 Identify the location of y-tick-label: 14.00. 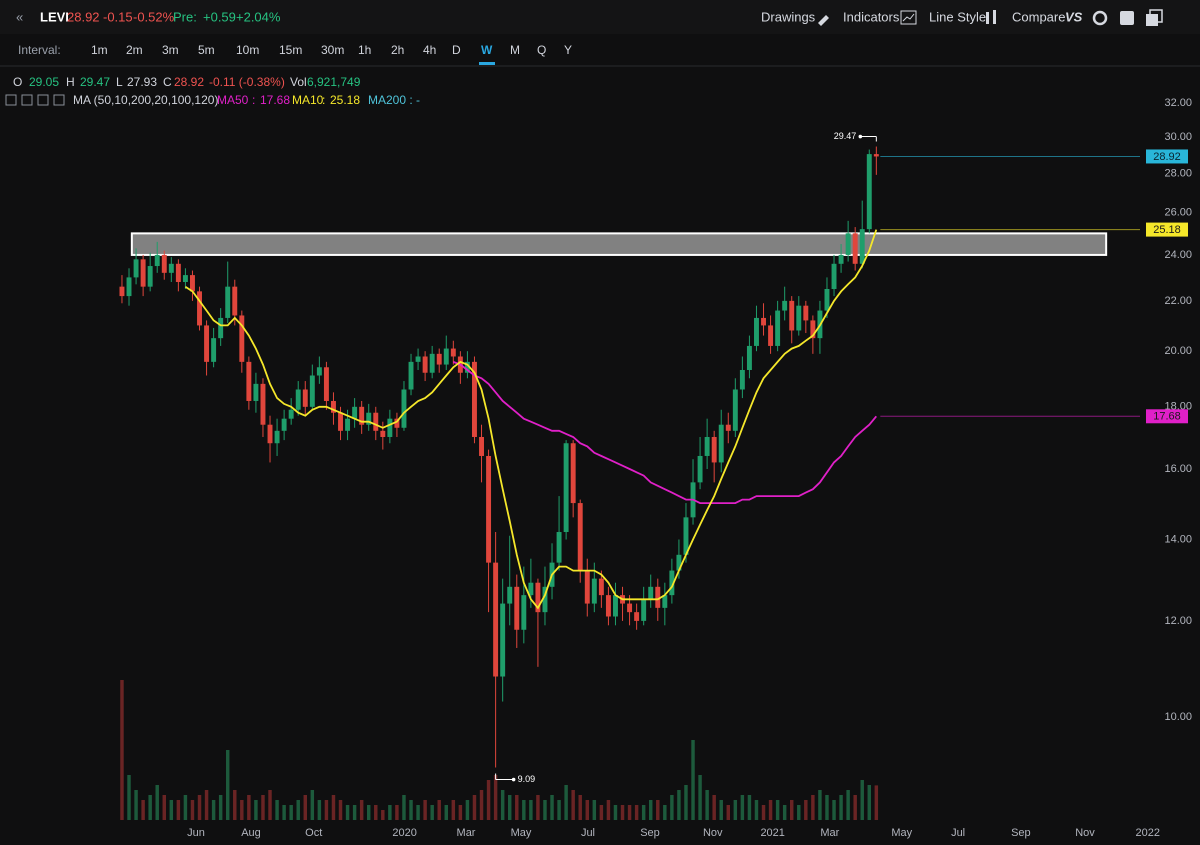
(1178, 539).